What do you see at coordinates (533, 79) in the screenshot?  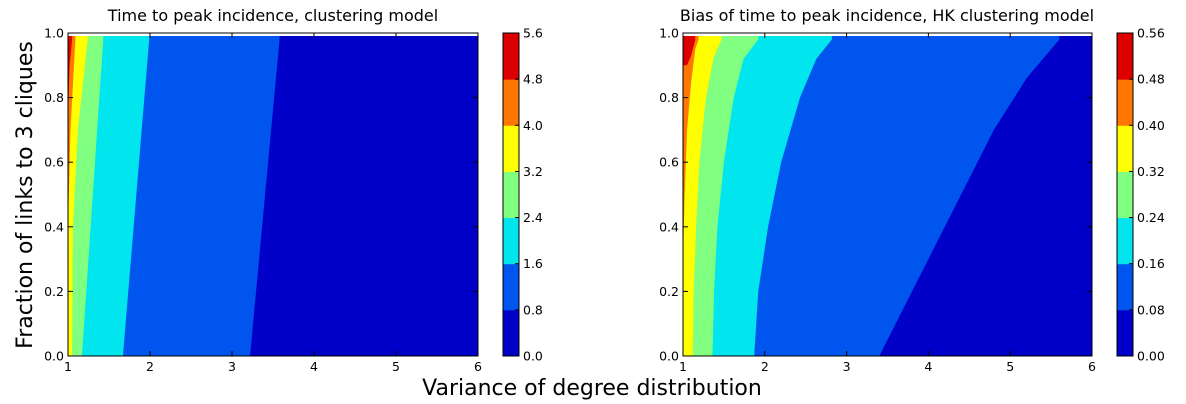 I see `colorbar-tick-label: 4.8` at bounding box center [533, 79].